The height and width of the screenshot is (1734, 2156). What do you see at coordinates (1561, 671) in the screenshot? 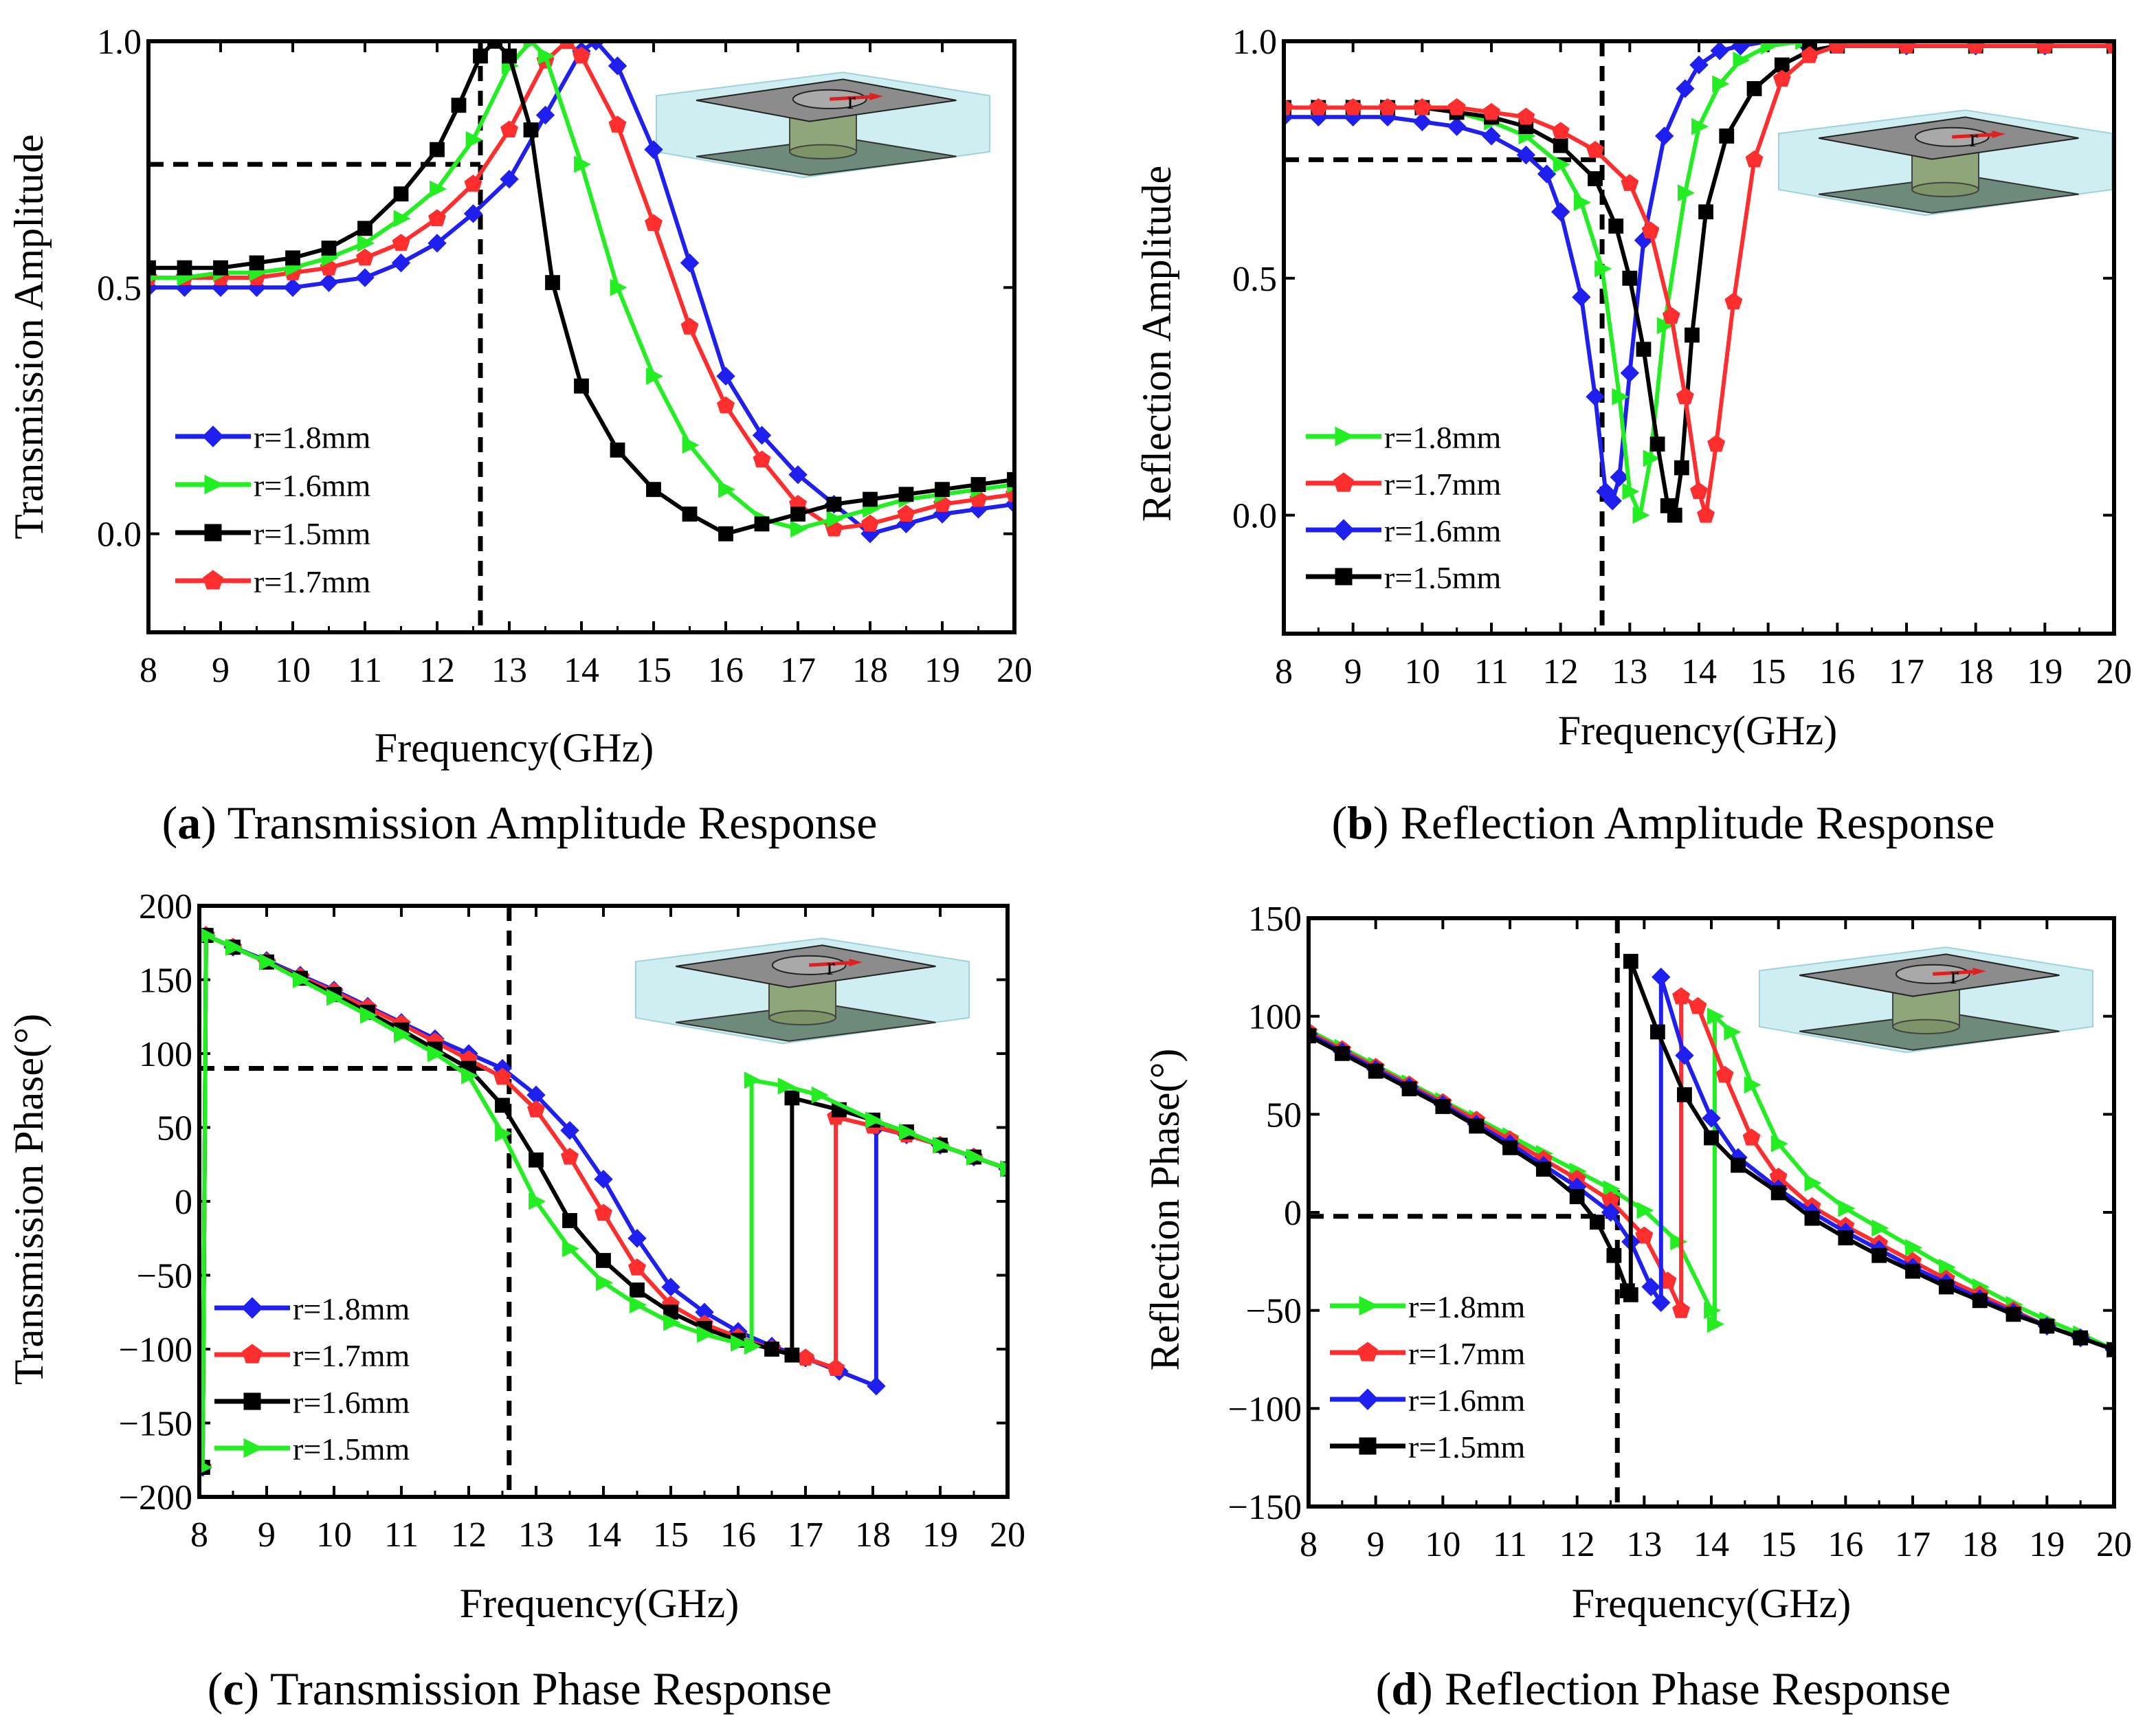
I see `x-tick-label: 12` at bounding box center [1561, 671].